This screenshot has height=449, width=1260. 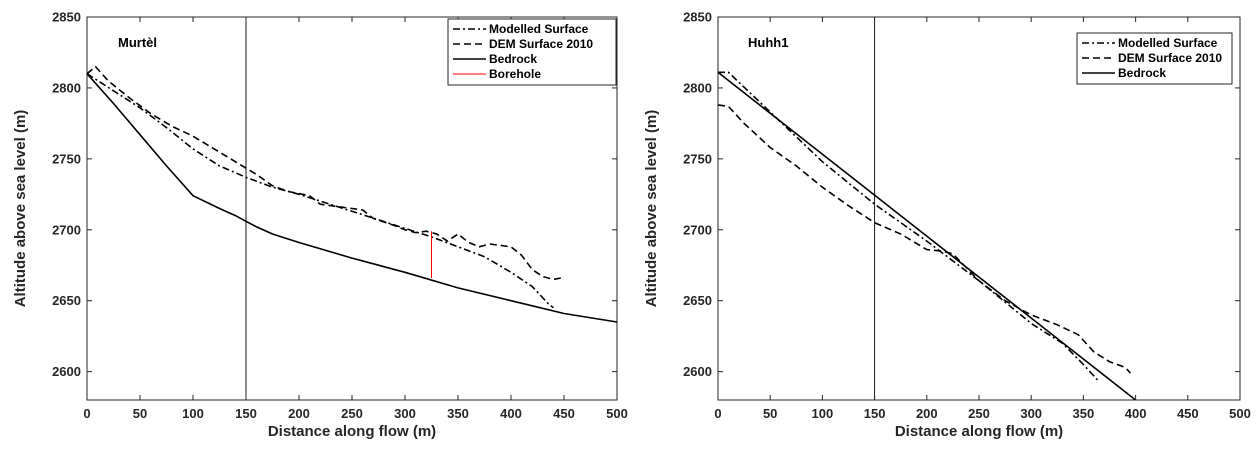 I want to click on legend-label: Borehole, so click(x=515, y=74).